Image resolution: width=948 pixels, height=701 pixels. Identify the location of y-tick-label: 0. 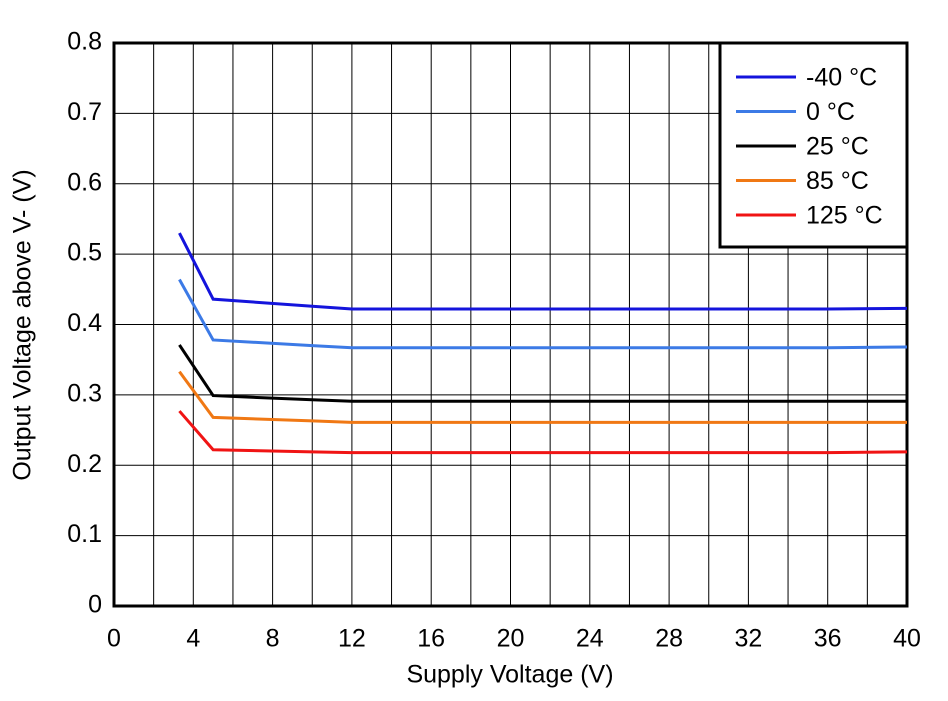
(95, 605).